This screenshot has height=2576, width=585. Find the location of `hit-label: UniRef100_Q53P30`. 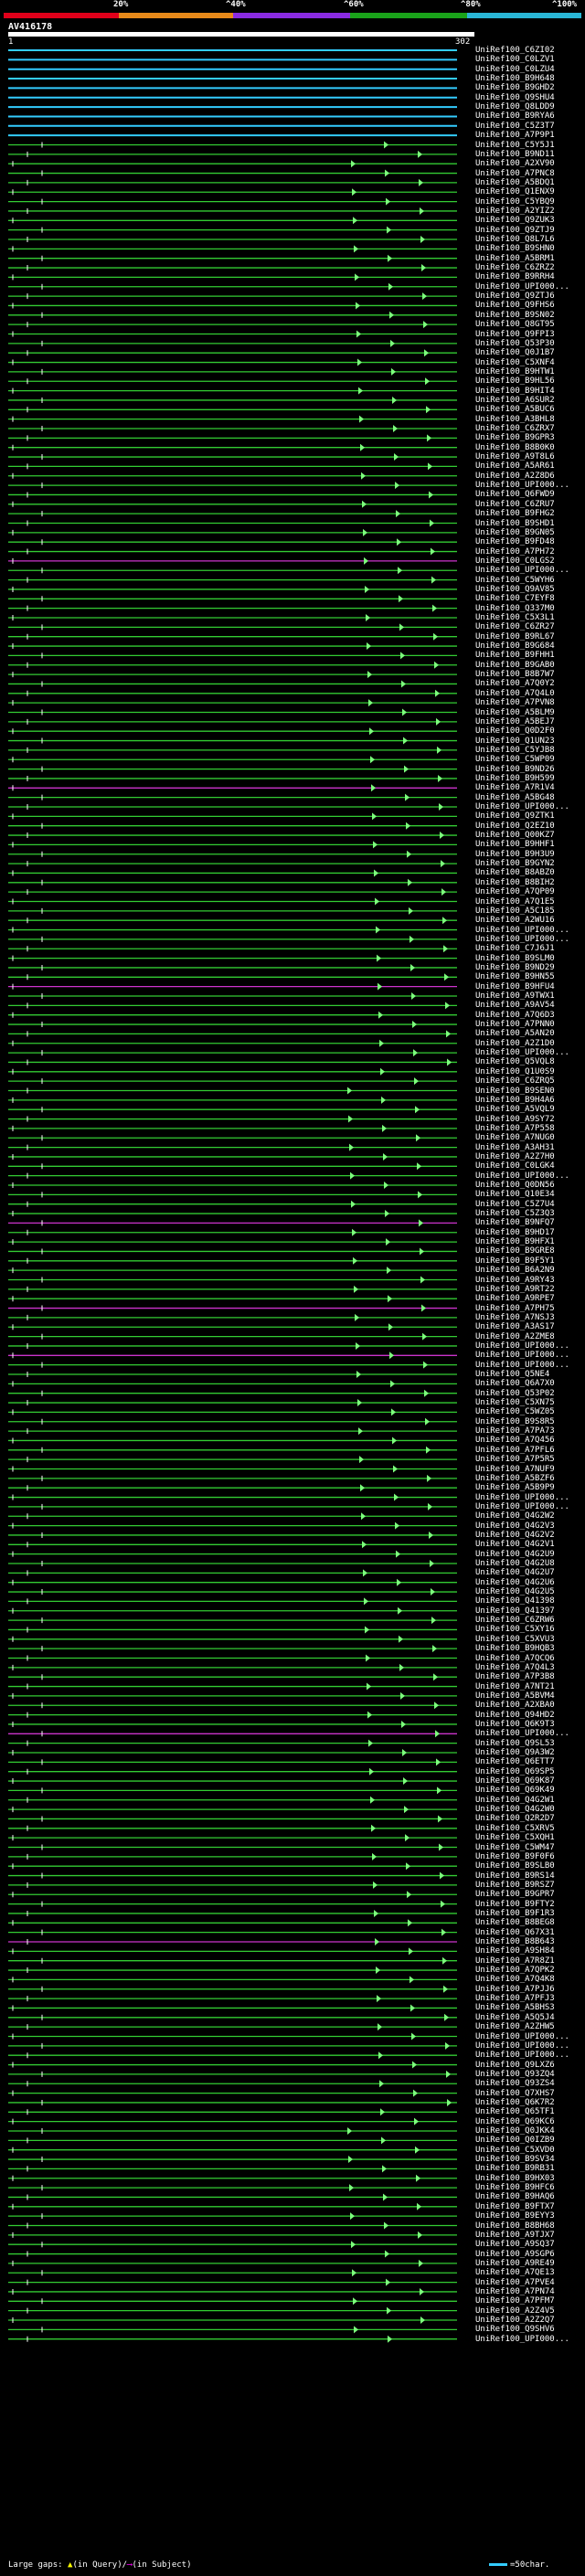

hit-label: UniRef100_Q53P30 is located at coordinates (515, 343).